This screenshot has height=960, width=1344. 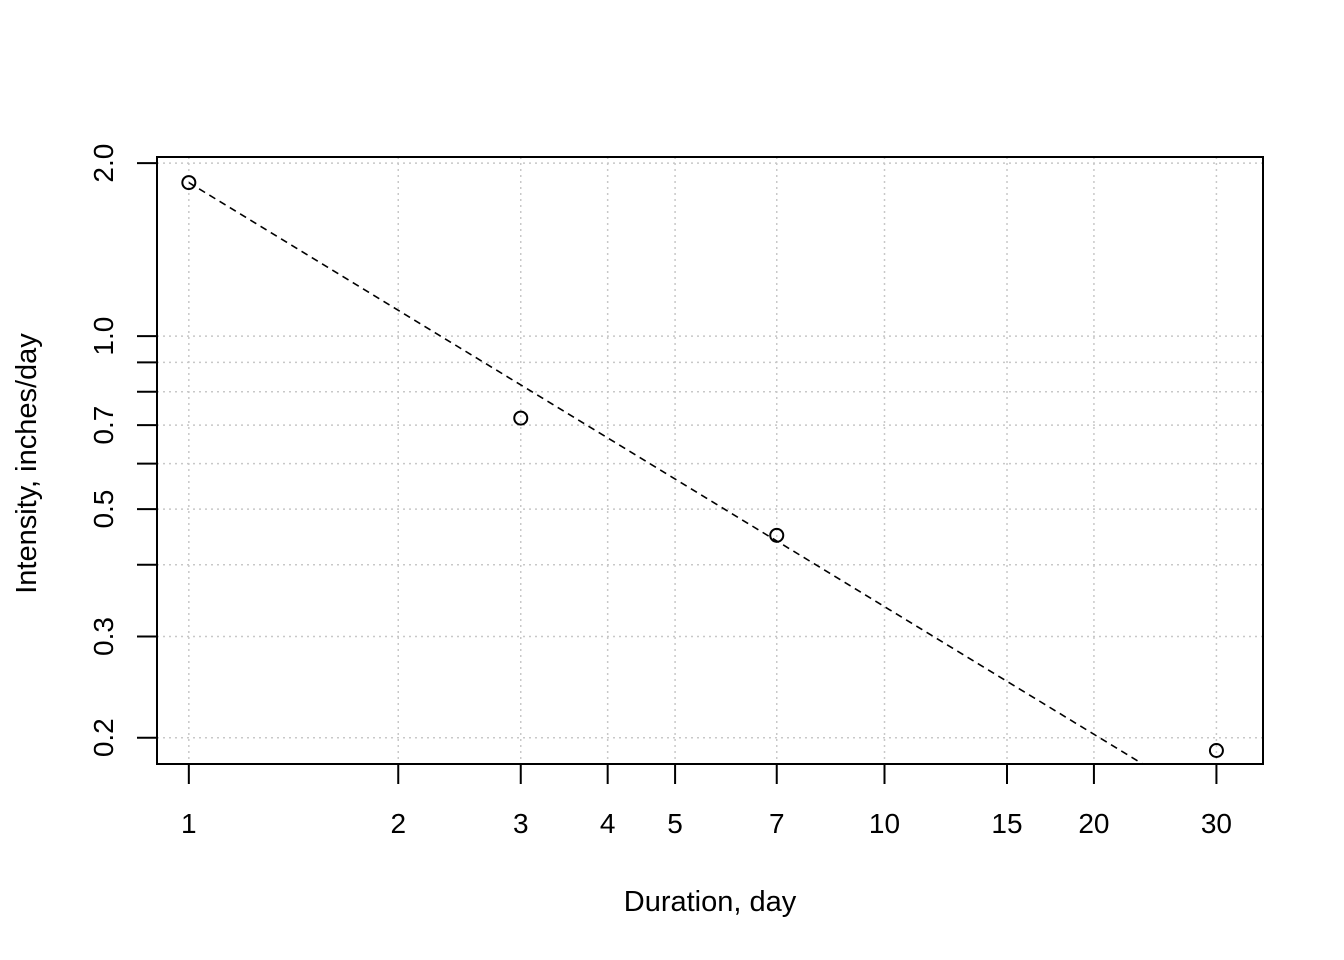 What do you see at coordinates (710, 902) in the screenshot?
I see `x-axis-title: Duration, day` at bounding box center [710, 902].